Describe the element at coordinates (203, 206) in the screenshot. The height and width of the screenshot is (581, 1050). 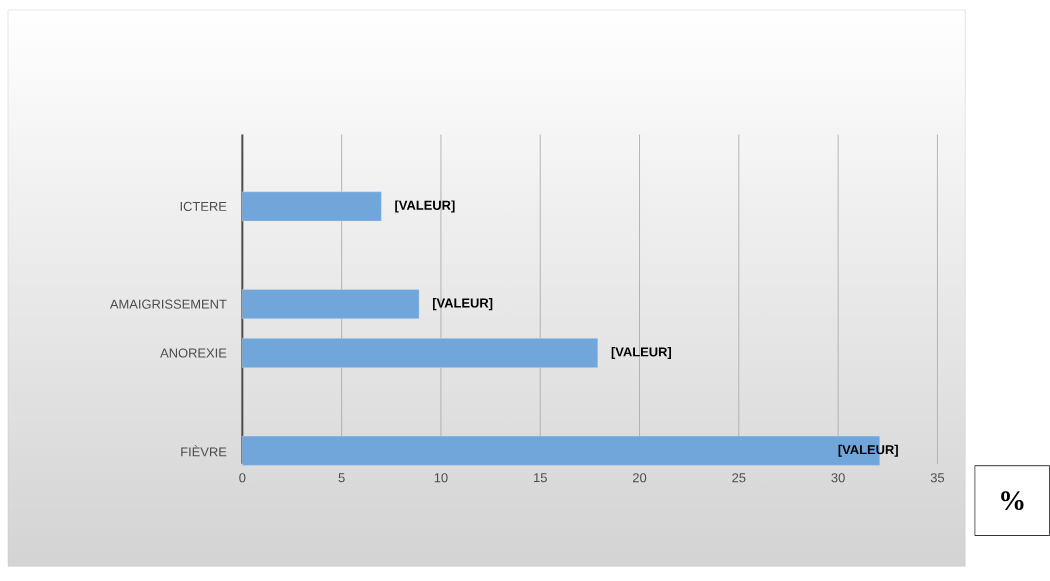
I see `y-tick-label: ICTERE` at that location.